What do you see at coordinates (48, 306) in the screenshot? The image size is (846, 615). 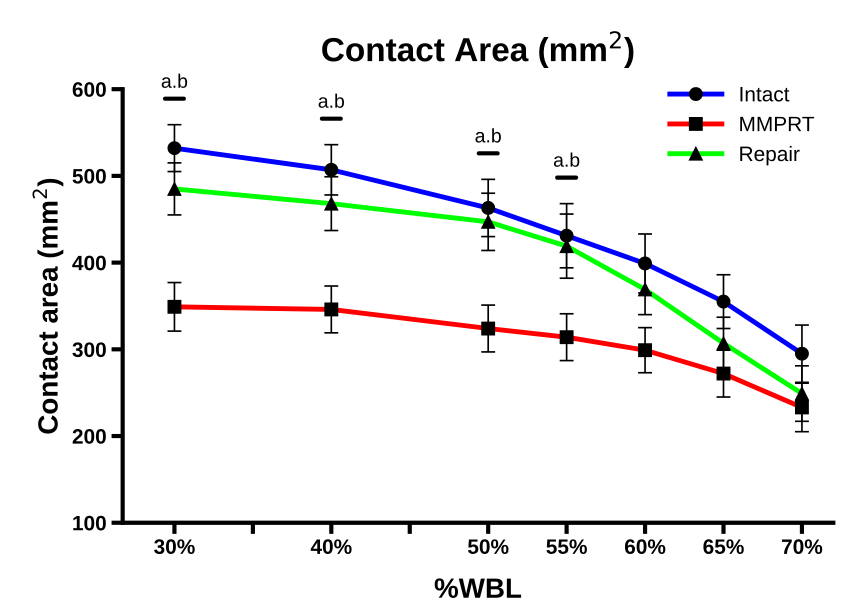 I see `y-axis-title: Contact area (mm$^{2}$)` at bounding box center [48, 306].